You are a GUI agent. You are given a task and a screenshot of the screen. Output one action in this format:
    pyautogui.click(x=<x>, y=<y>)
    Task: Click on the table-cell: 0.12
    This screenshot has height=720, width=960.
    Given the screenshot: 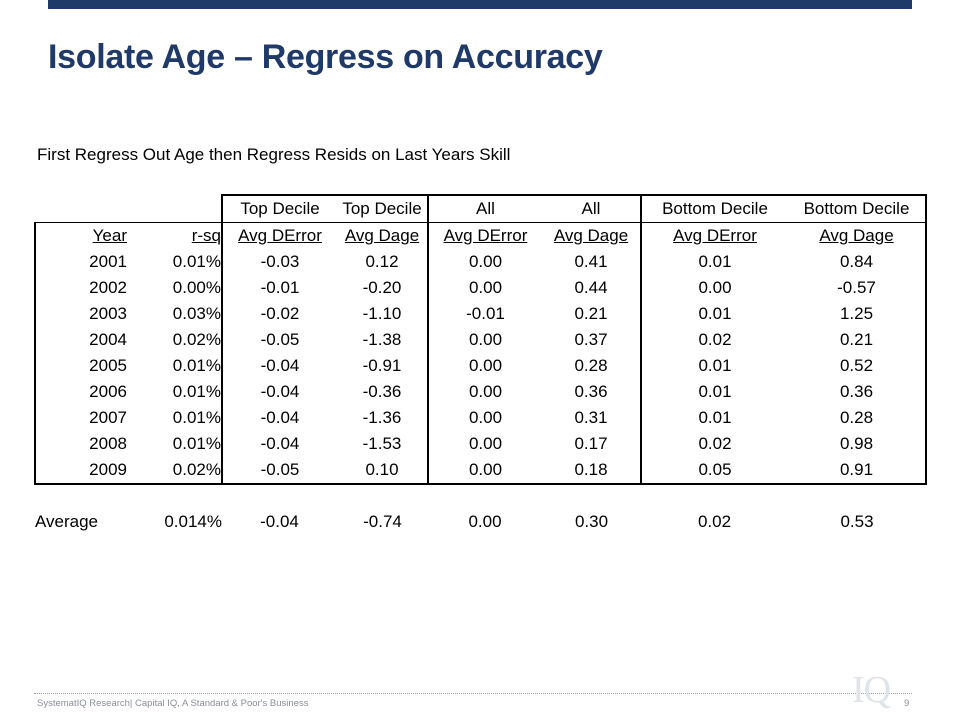 What is the action you would take?
    pyautogui.click(x=382, y=261)
    